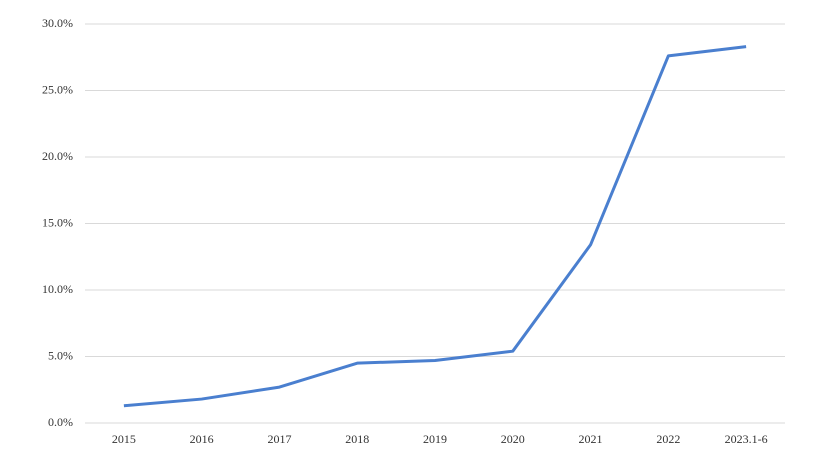  Describe the element at coordinates (202, 439) in the screenshot. I see `x-tick-label: 2016` at that location.